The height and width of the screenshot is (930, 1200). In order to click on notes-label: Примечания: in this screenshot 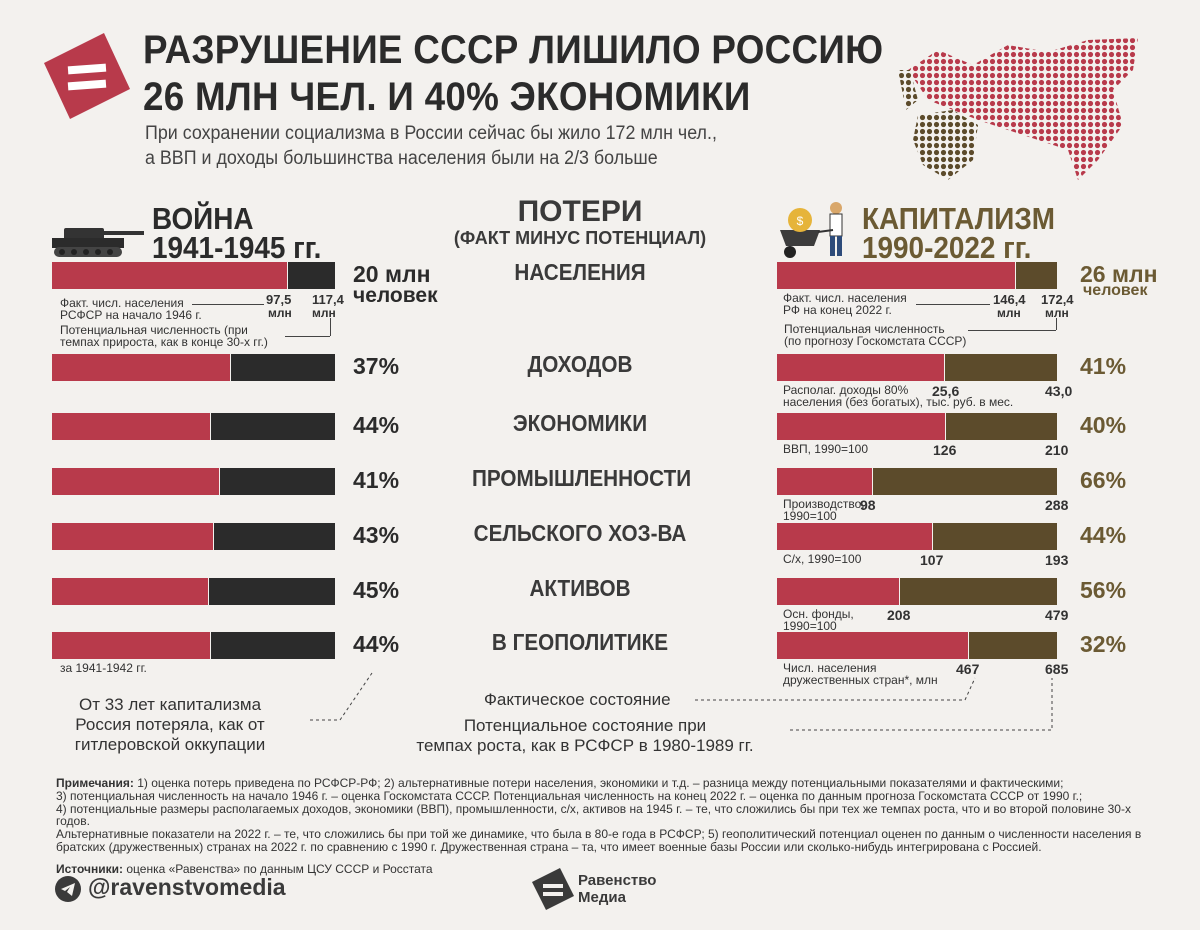, I will do `click(95, 783)`.